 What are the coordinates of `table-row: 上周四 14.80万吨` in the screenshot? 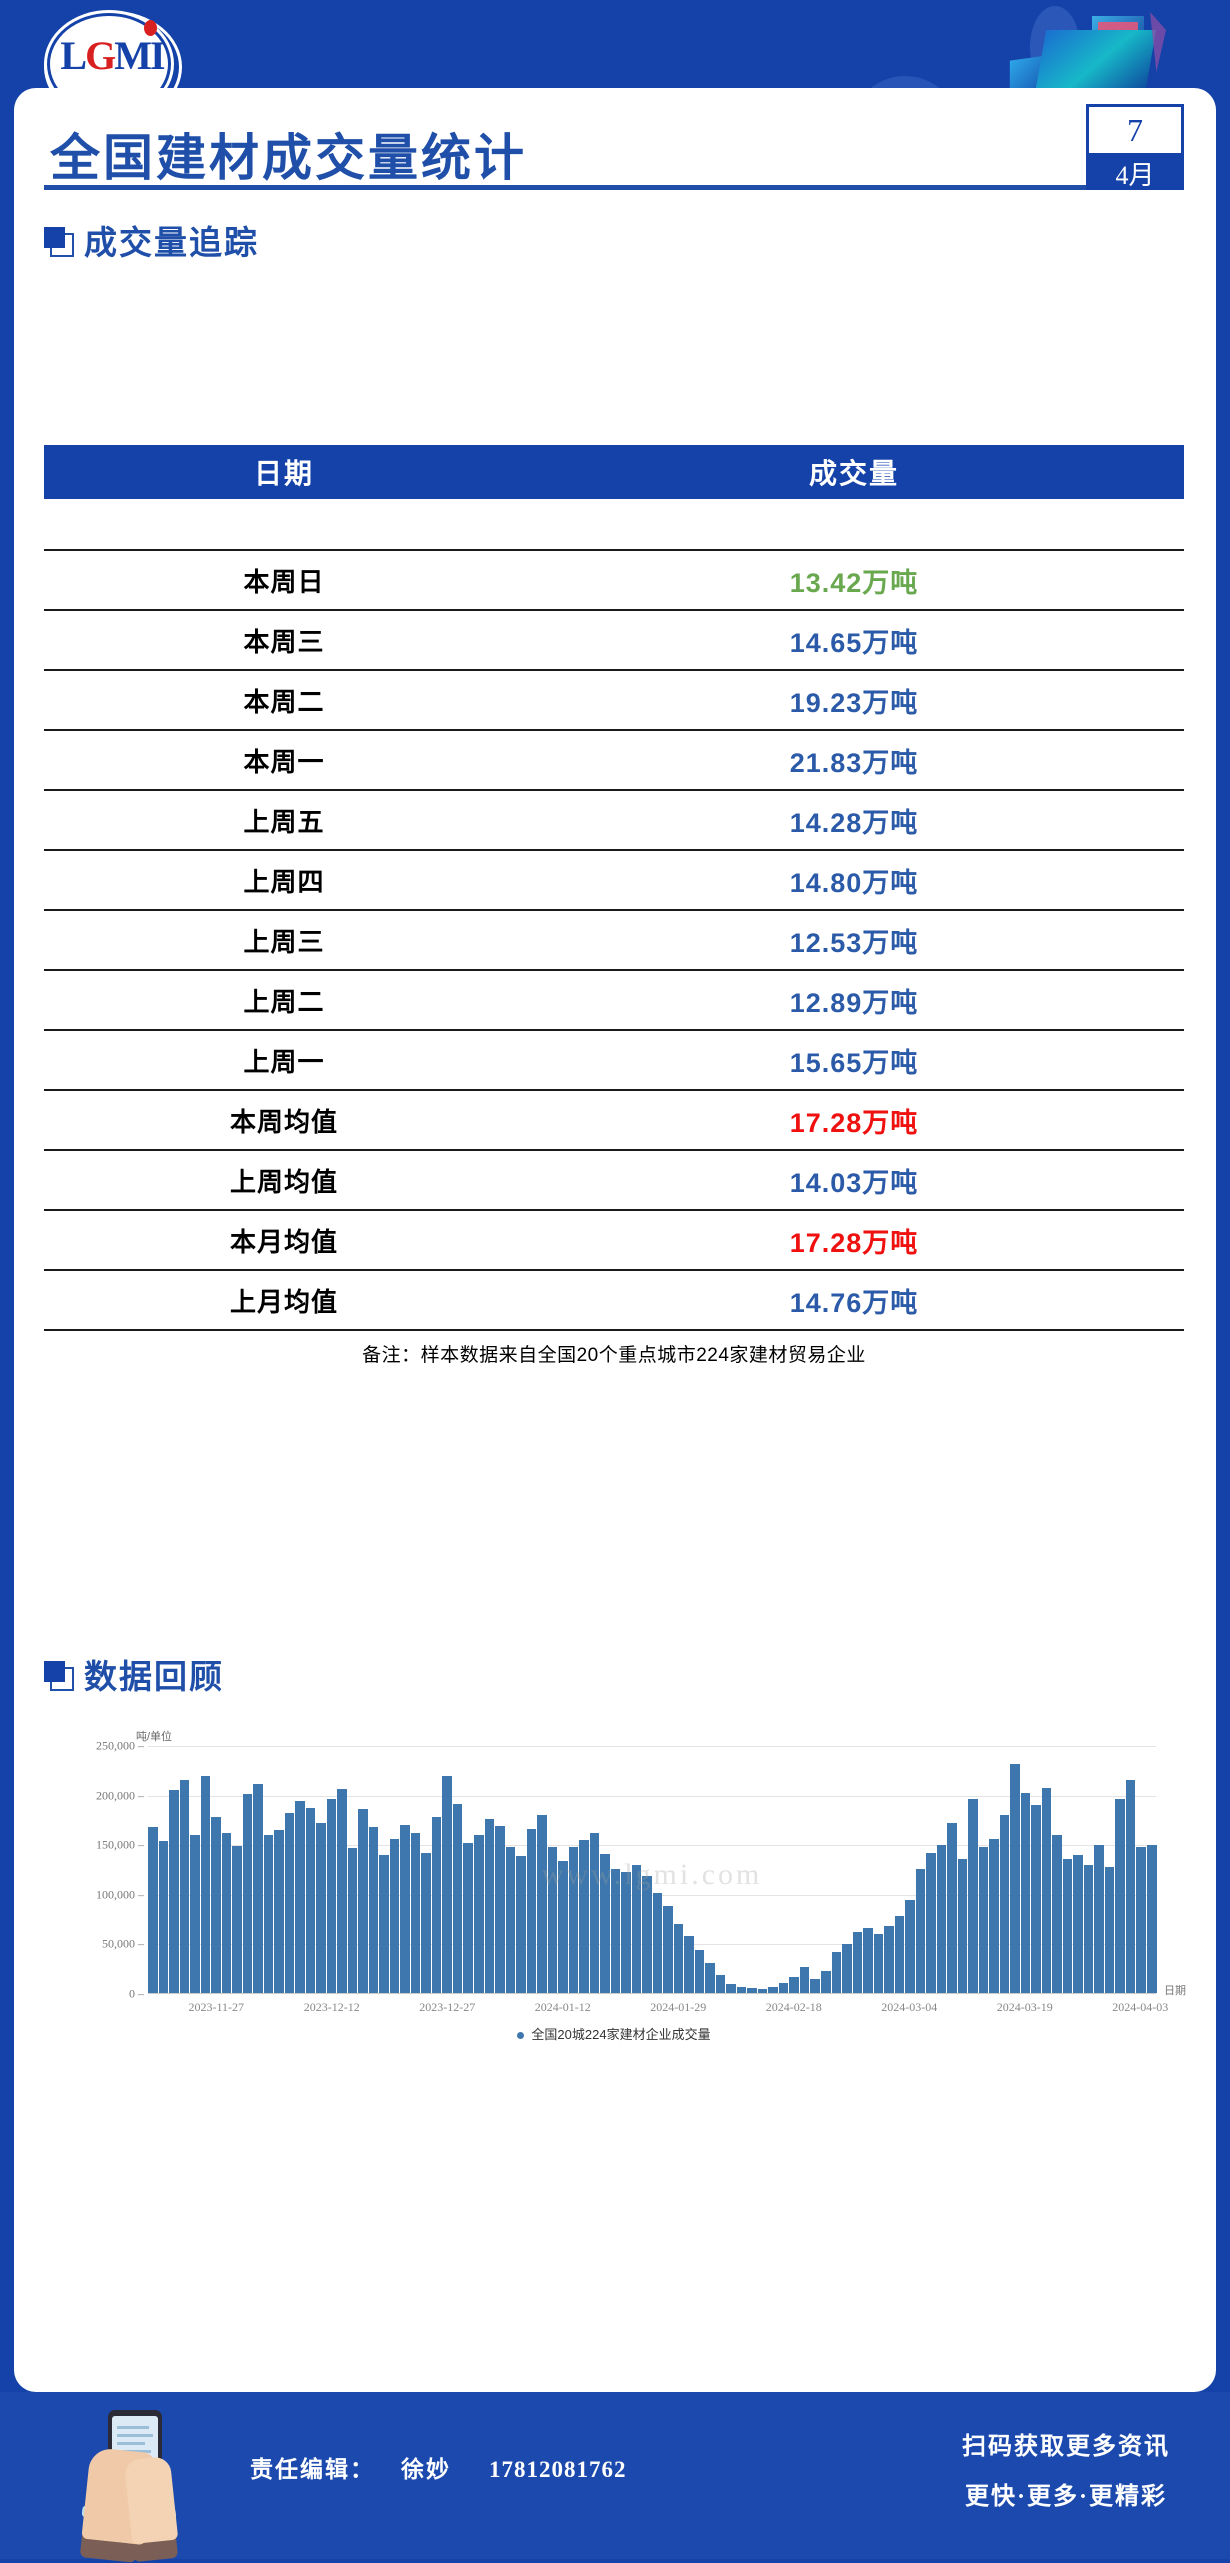 It's located at (614, 879).